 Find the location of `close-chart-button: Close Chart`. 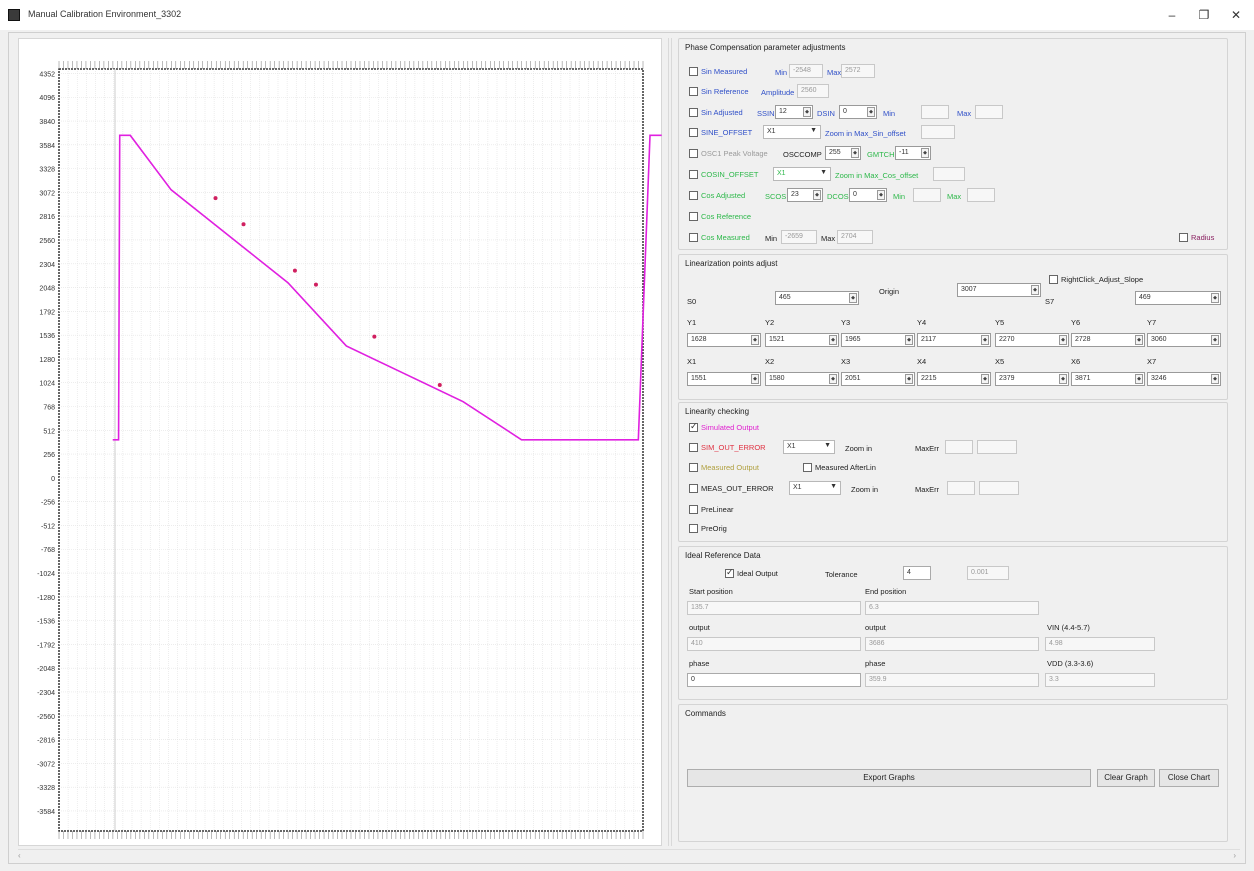

close-chart-button: Close Chart is located at coordinates (1189, 778).